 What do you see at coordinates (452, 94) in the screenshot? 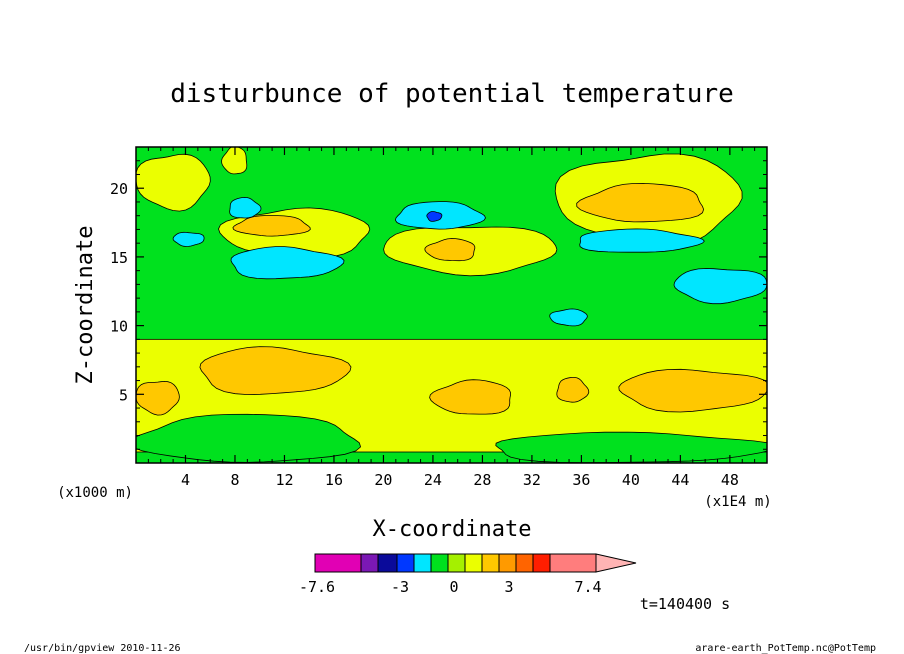
I see `chart-title: disturbunce of potential temperature` at bounding box center [452, 94].